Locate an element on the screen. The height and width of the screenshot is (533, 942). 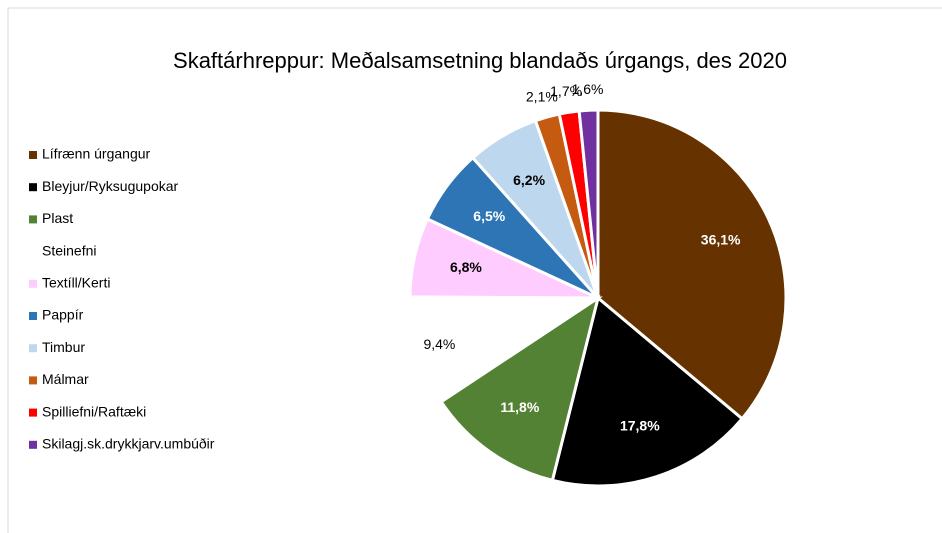
data-label: 6,2% is located at coordinates (529, 180).